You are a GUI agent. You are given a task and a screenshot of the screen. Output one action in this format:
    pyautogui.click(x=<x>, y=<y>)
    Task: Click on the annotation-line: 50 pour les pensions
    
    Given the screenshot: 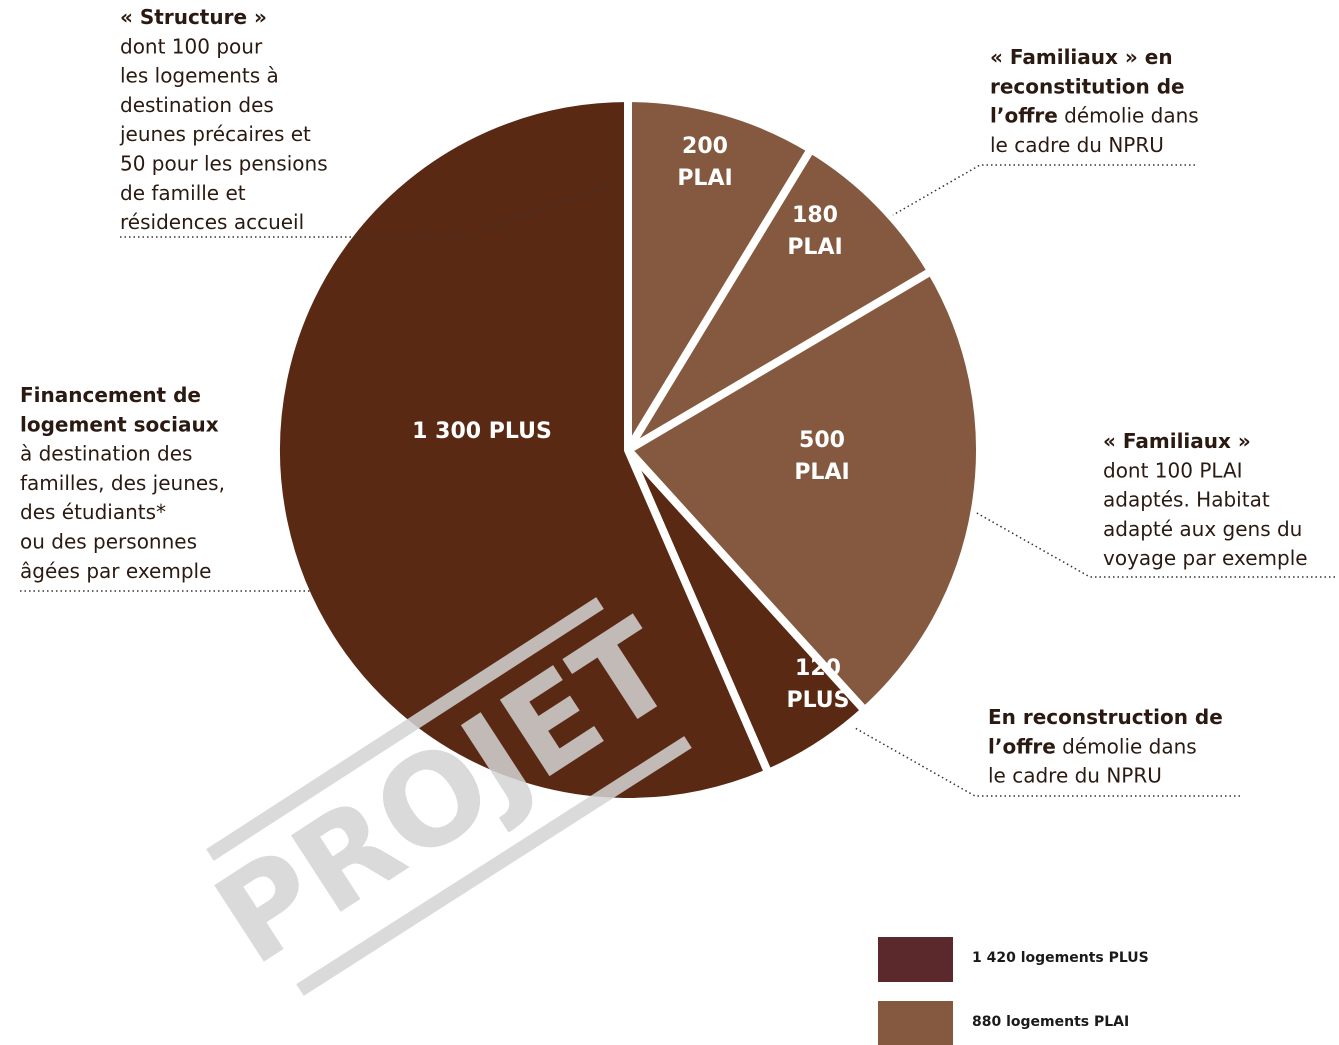 What is the action you would take?
    pyautogui.click(x=224, y=163)
    